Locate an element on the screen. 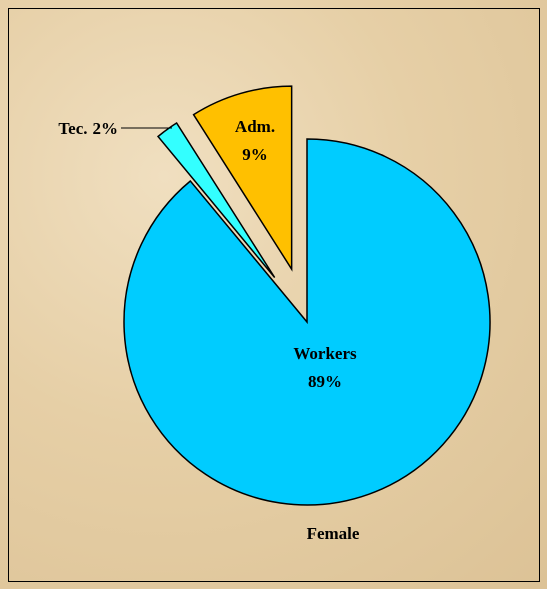 The image size is (547, 589). slice-value-label: 89% is located at coordinates (325, 381).